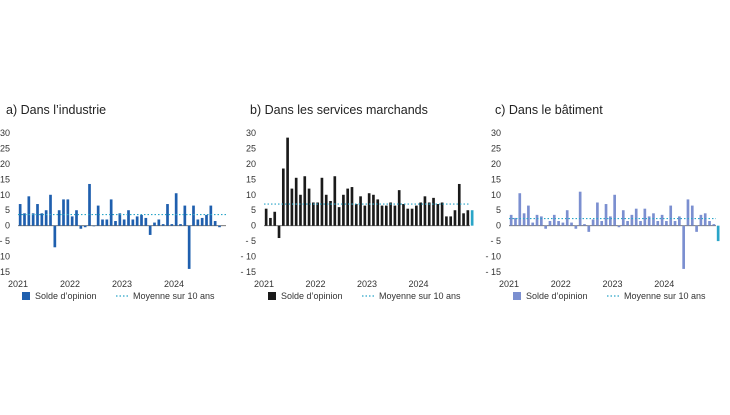 Image resolution: width=730 pixels, height=415 pixels. I want to click on y-tick-label: 5, so click(253, 210).